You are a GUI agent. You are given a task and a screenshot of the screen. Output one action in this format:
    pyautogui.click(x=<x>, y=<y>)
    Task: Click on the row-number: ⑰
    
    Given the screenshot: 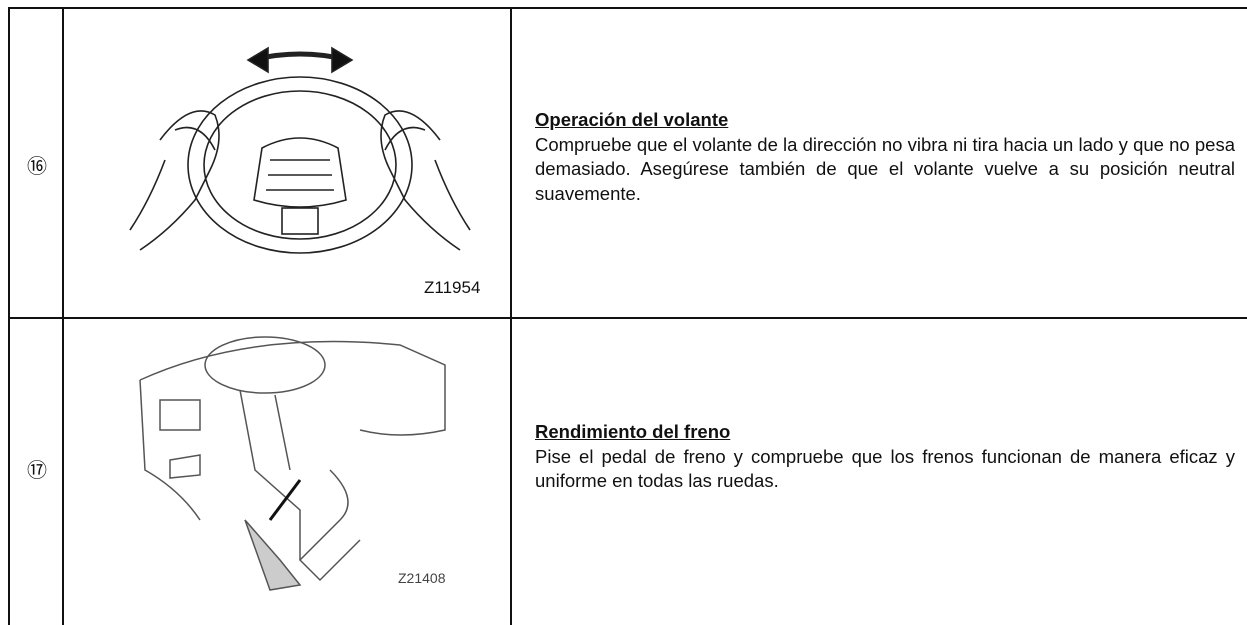 What is the action you would take?
    pyautogui.click(x=37, y=471)
    